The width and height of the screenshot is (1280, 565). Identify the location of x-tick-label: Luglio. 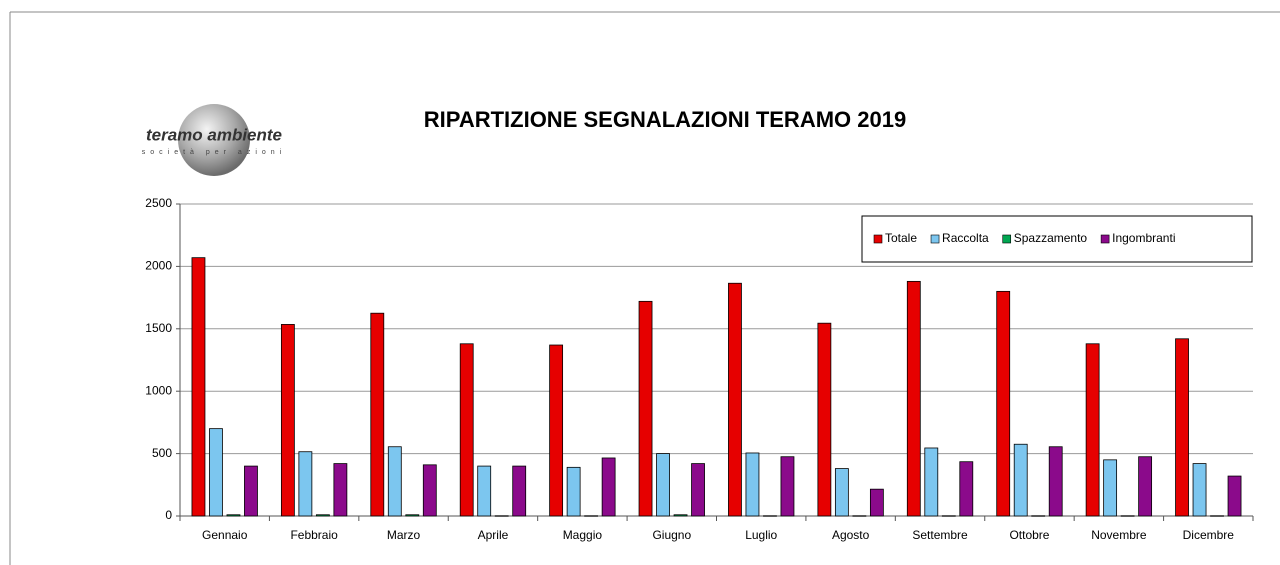
(761, 535).